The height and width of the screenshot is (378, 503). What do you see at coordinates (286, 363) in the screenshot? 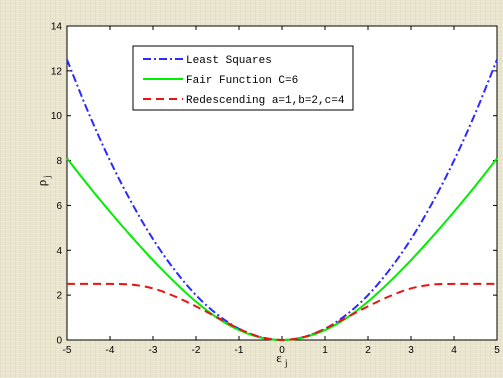
I see `x-axis-label-subscript: j` at bounding box center [286, 363].